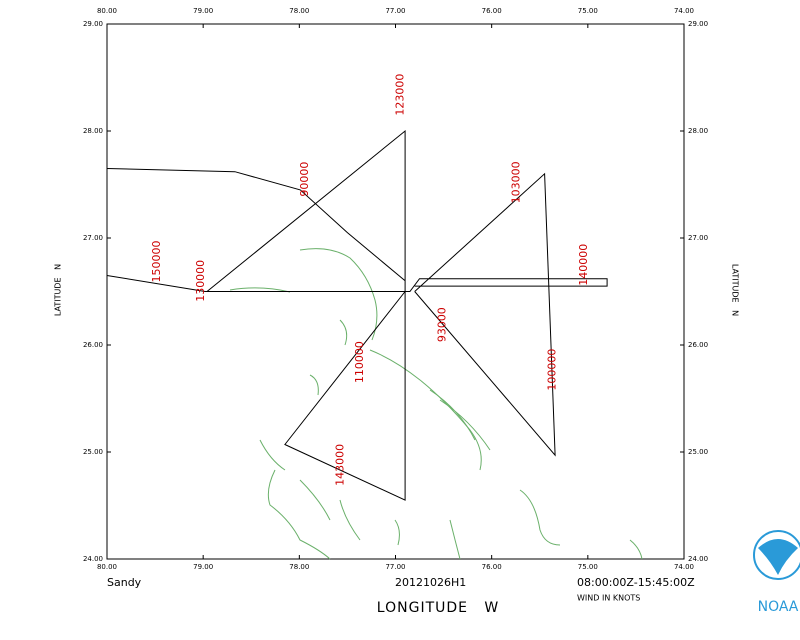  I want to click on flight-id: 20121026H1, so click(430, 582).